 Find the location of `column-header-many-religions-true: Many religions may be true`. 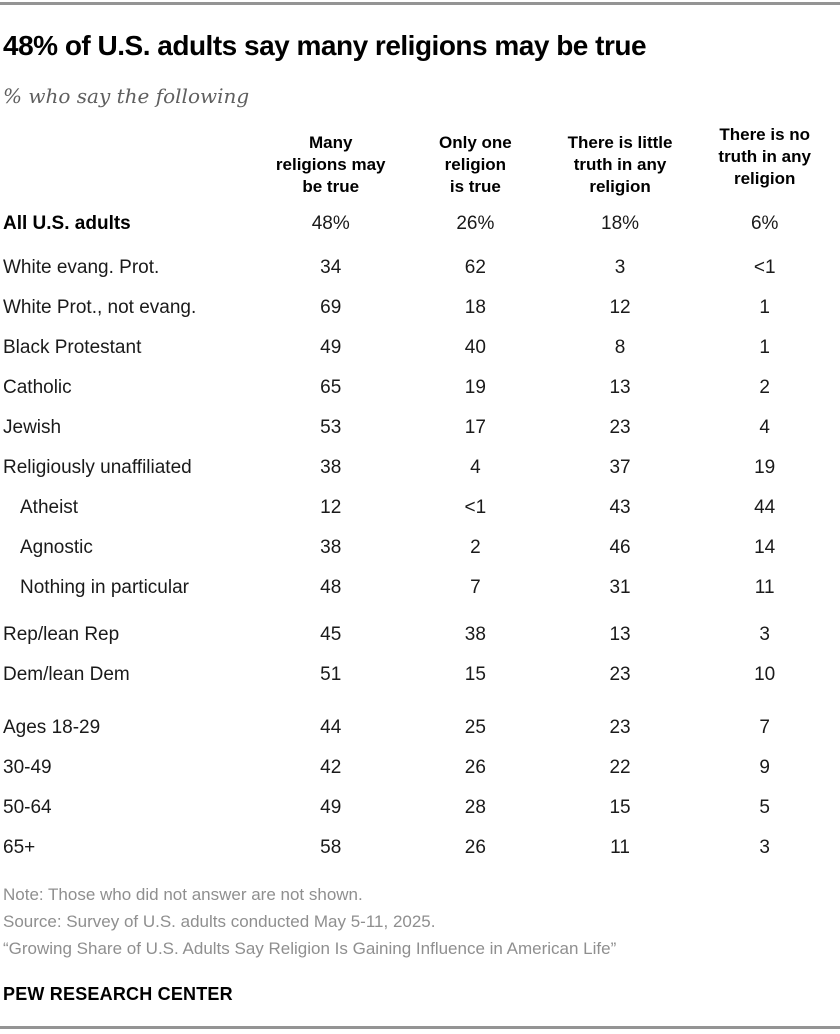

column-header-many-religions-true: Many religions may be true is located at coordinates (330, 164).